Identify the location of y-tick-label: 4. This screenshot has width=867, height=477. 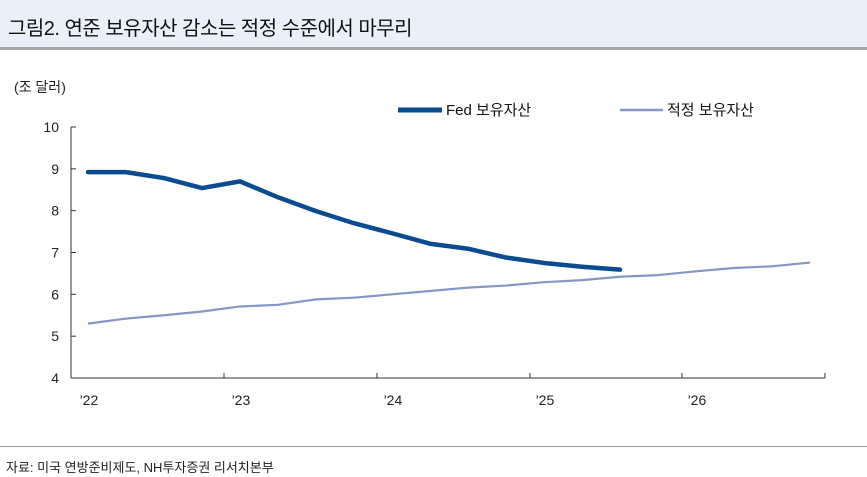
(55, 378).